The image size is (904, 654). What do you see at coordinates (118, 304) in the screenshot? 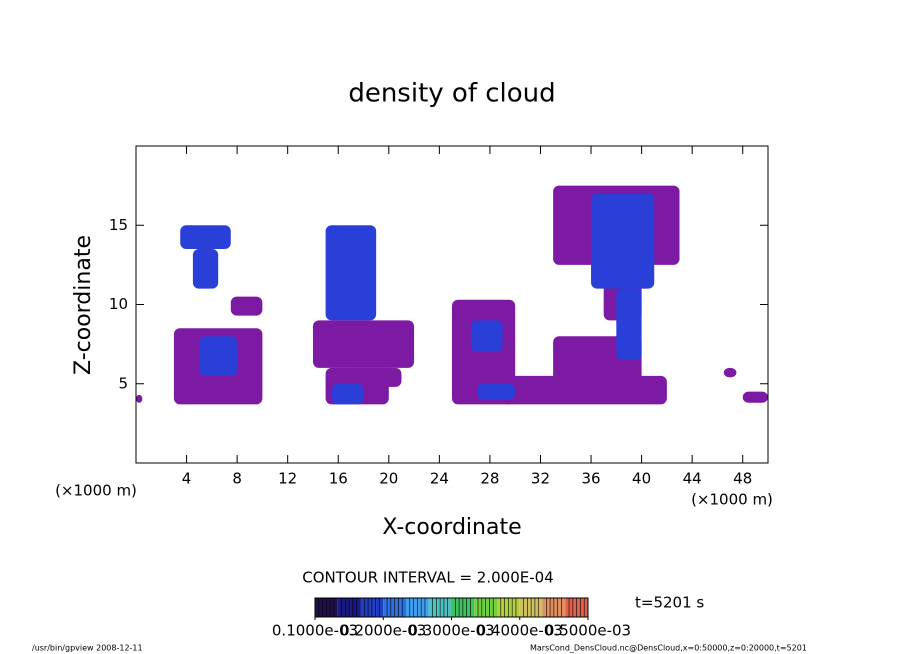
I see `y-tick-label: 10` at bounding box center [118, 304].